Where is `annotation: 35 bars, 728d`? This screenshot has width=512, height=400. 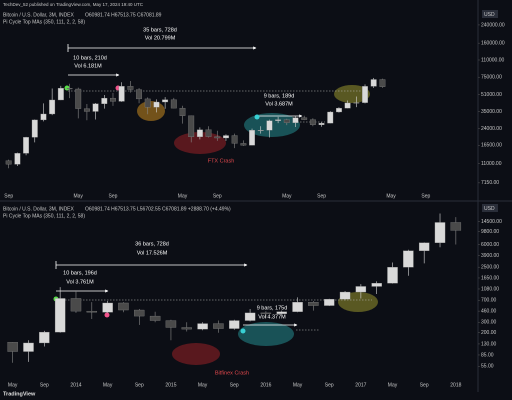 annotation: 35 bars, 728d is located at coordinates (160, 30).